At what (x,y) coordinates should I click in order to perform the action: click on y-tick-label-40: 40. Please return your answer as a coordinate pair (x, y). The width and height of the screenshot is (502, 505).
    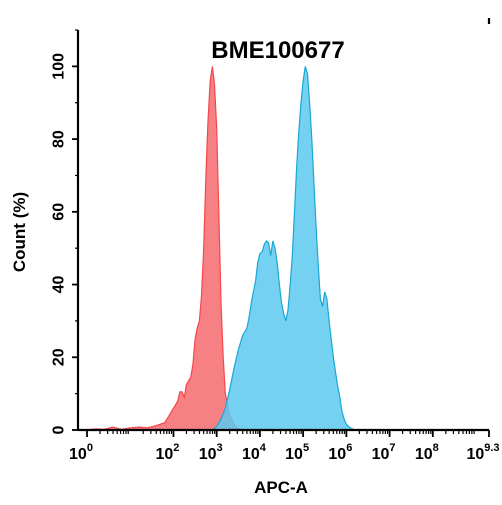
    Looking at the image, I should click on (59, 285).